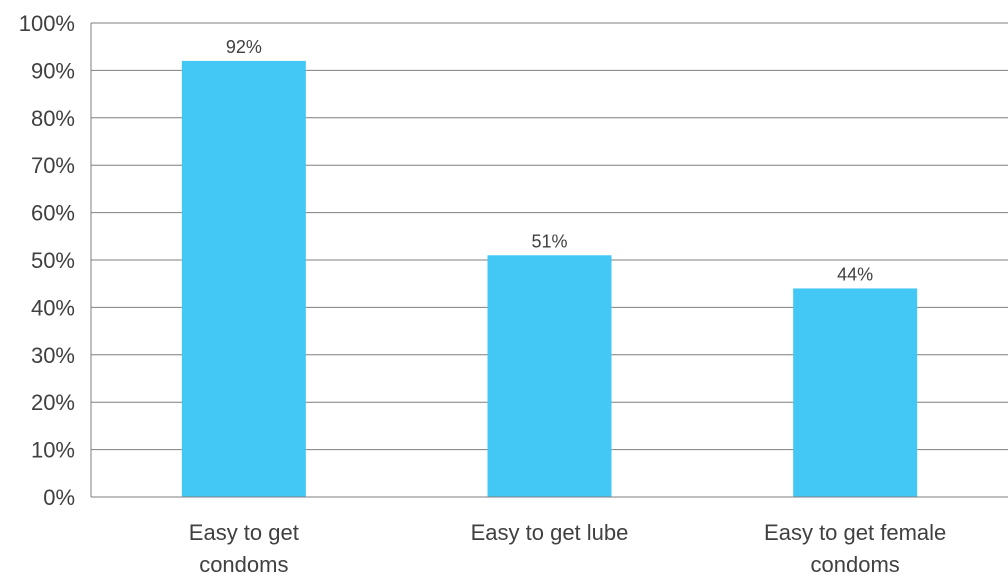  Describe the element at coordinates (53, 118) in the screenshot. I see `y-tick-label: 80%` at that location.